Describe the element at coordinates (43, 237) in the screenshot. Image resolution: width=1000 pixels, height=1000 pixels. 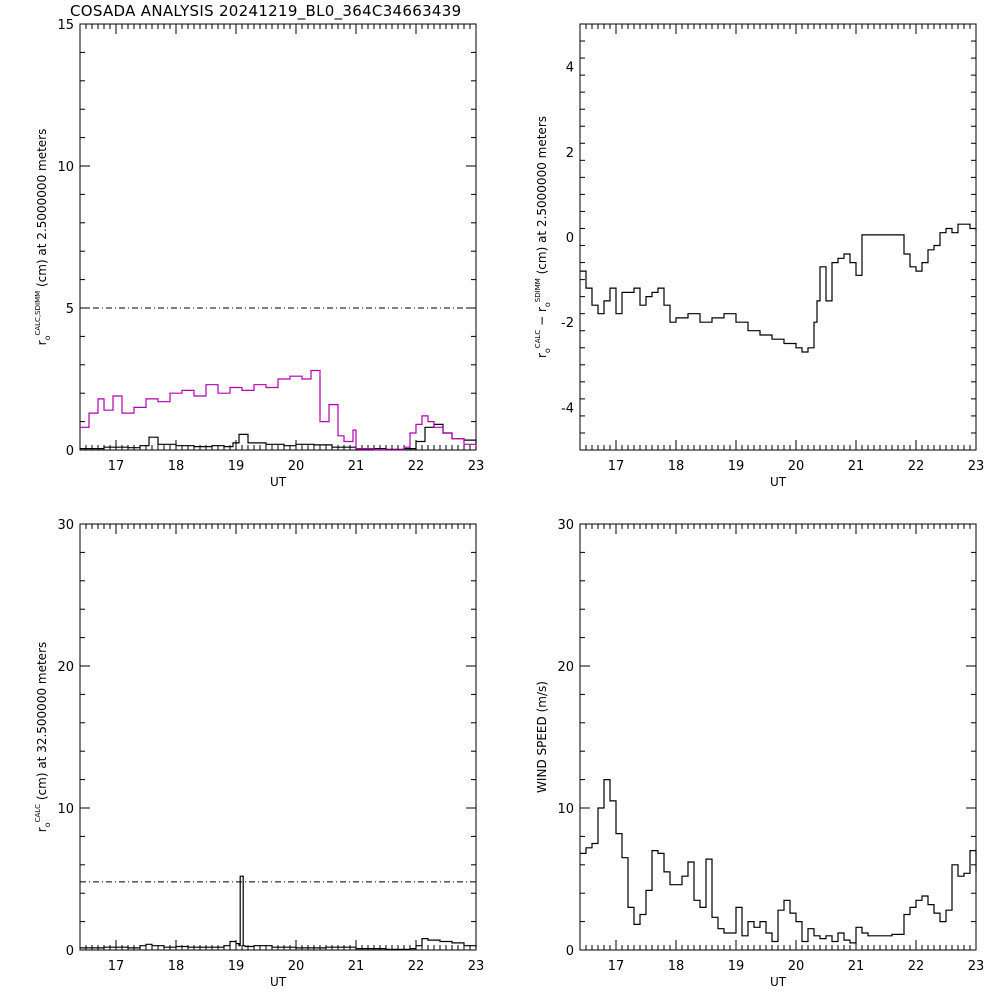
I see `y-axis-label: roCALC,SDIMM (cm) at 2.5000000 meters` at that location.